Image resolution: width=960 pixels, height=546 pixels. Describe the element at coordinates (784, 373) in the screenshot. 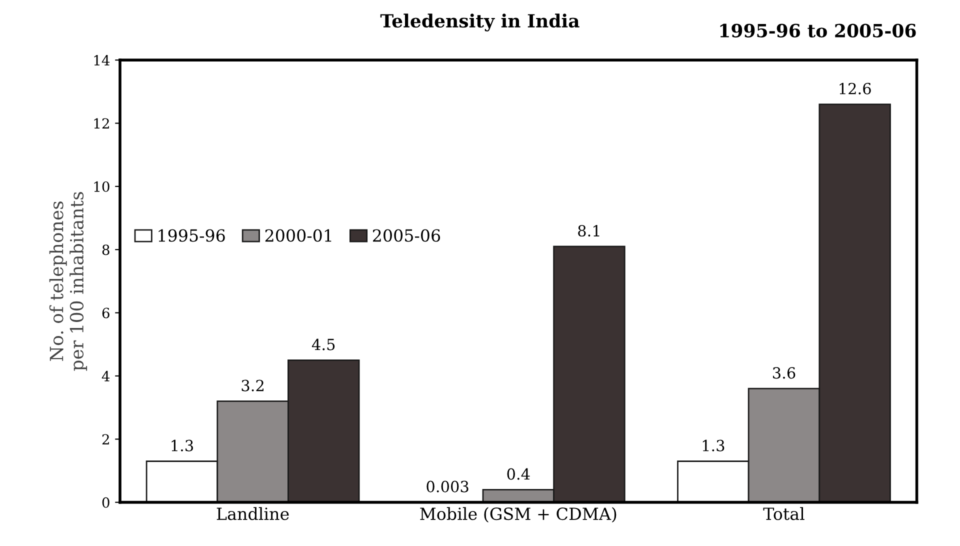

I see `data-label: 3.6` at that location.